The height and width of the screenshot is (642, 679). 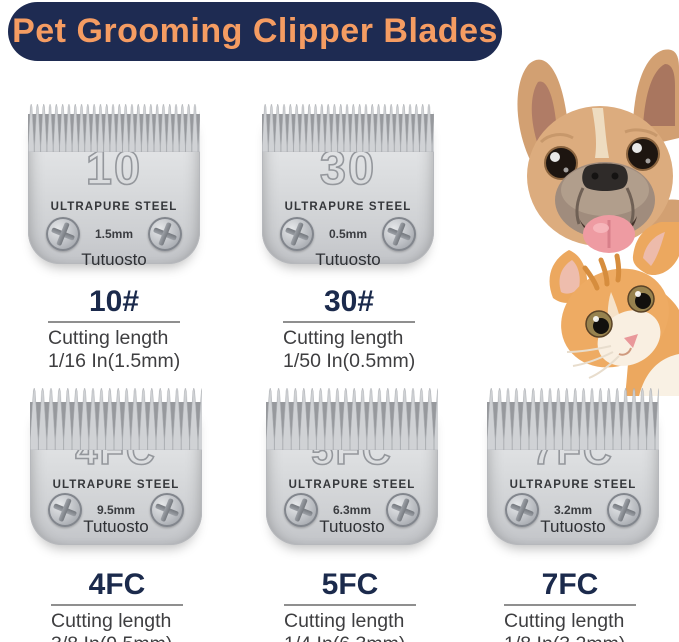 What do you see at coordinates (114, 301) in the screenshot?
I see `blade-name: 10#` at bounding box center [114, 301].